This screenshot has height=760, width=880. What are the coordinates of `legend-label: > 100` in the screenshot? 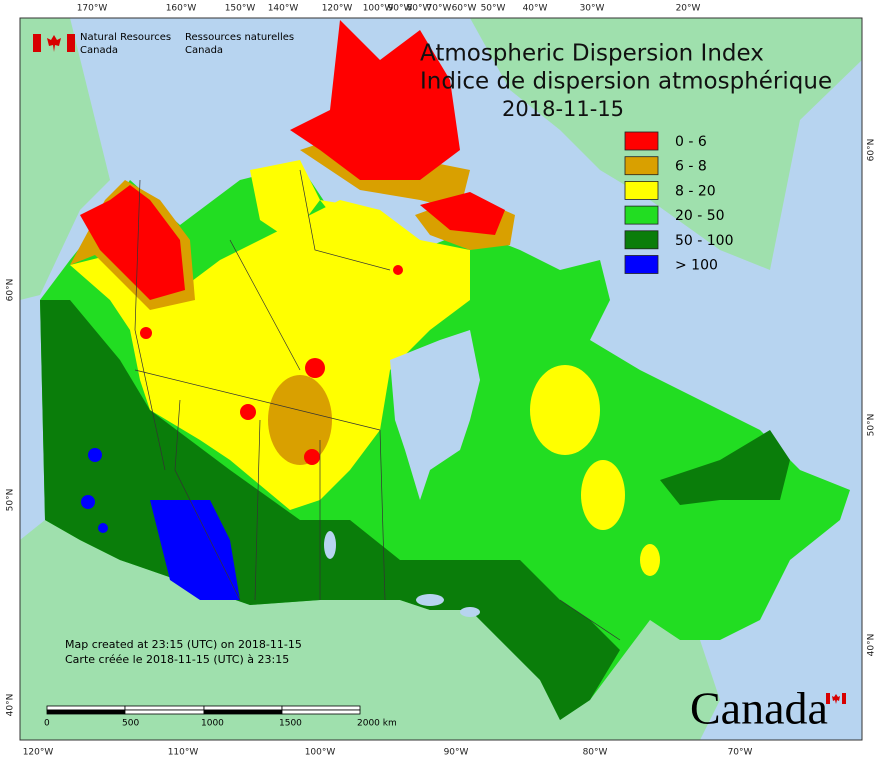 It's located at (696, 266).